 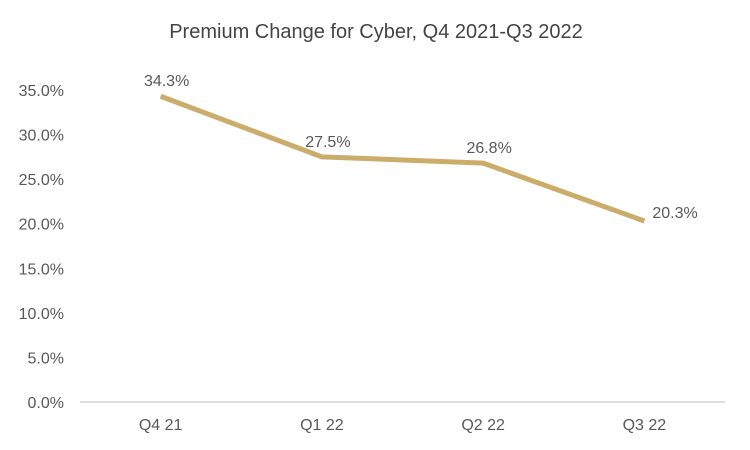 What do you see at coordinates (674, 213) in the screenshot?
I see `data-label: 20.3%` at bounding box center [674, 213].